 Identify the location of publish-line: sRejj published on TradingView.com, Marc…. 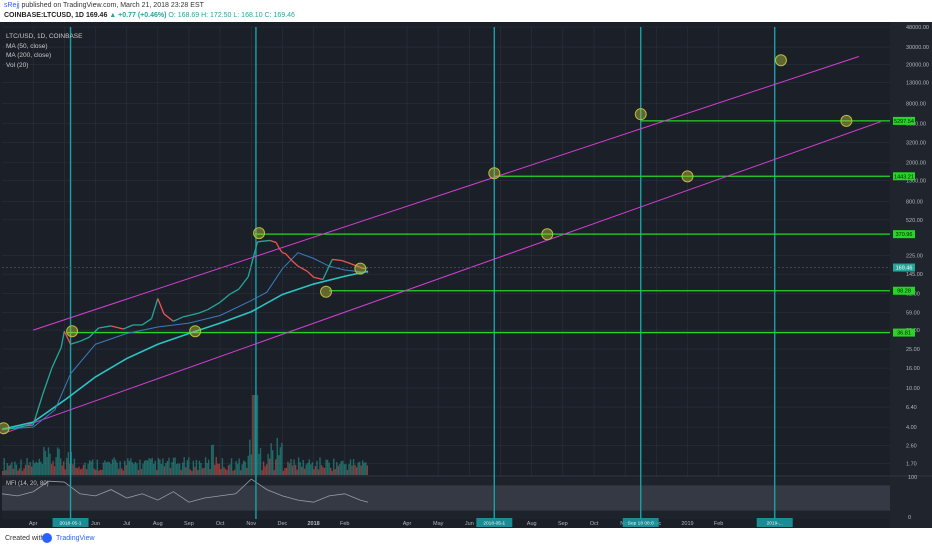
(104, 5).